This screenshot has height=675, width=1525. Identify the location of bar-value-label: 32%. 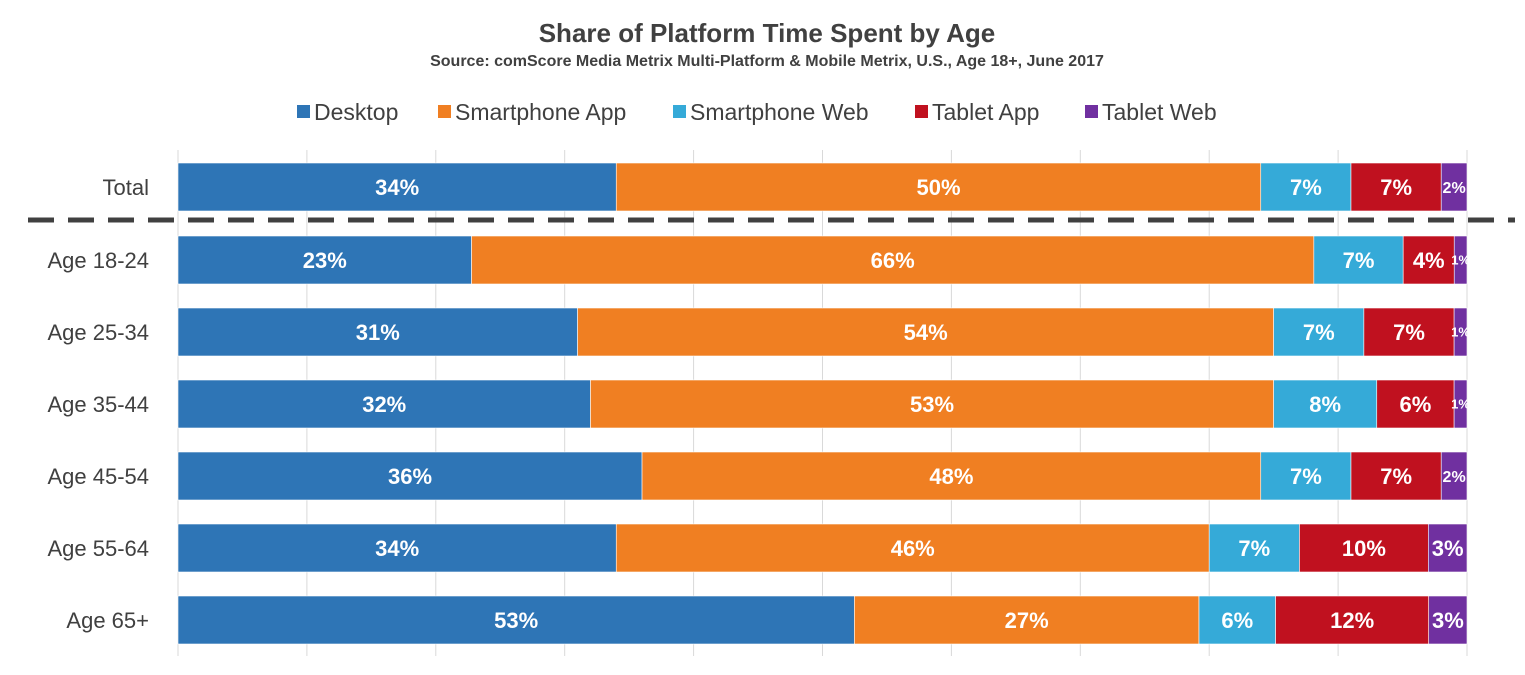
(384, 404).